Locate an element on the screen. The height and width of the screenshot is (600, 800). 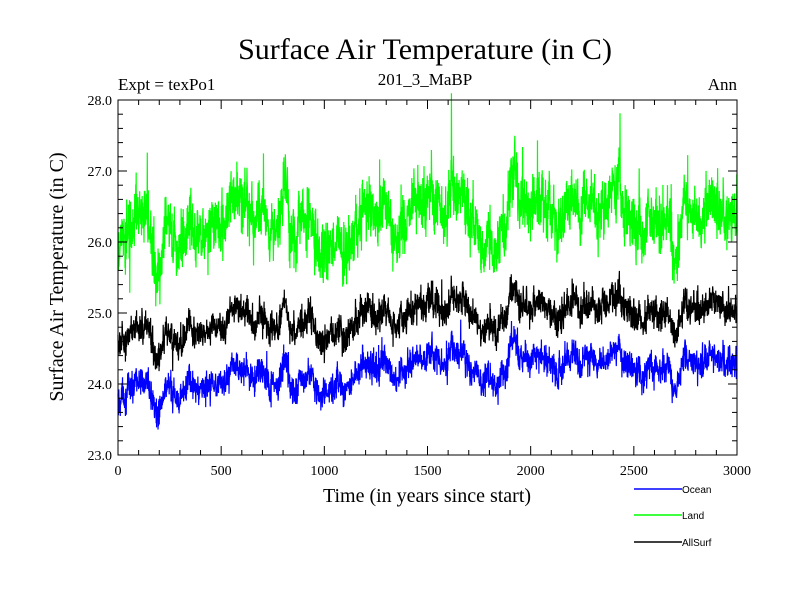
legend-label-land: Land is located at coordinates (693, 516).